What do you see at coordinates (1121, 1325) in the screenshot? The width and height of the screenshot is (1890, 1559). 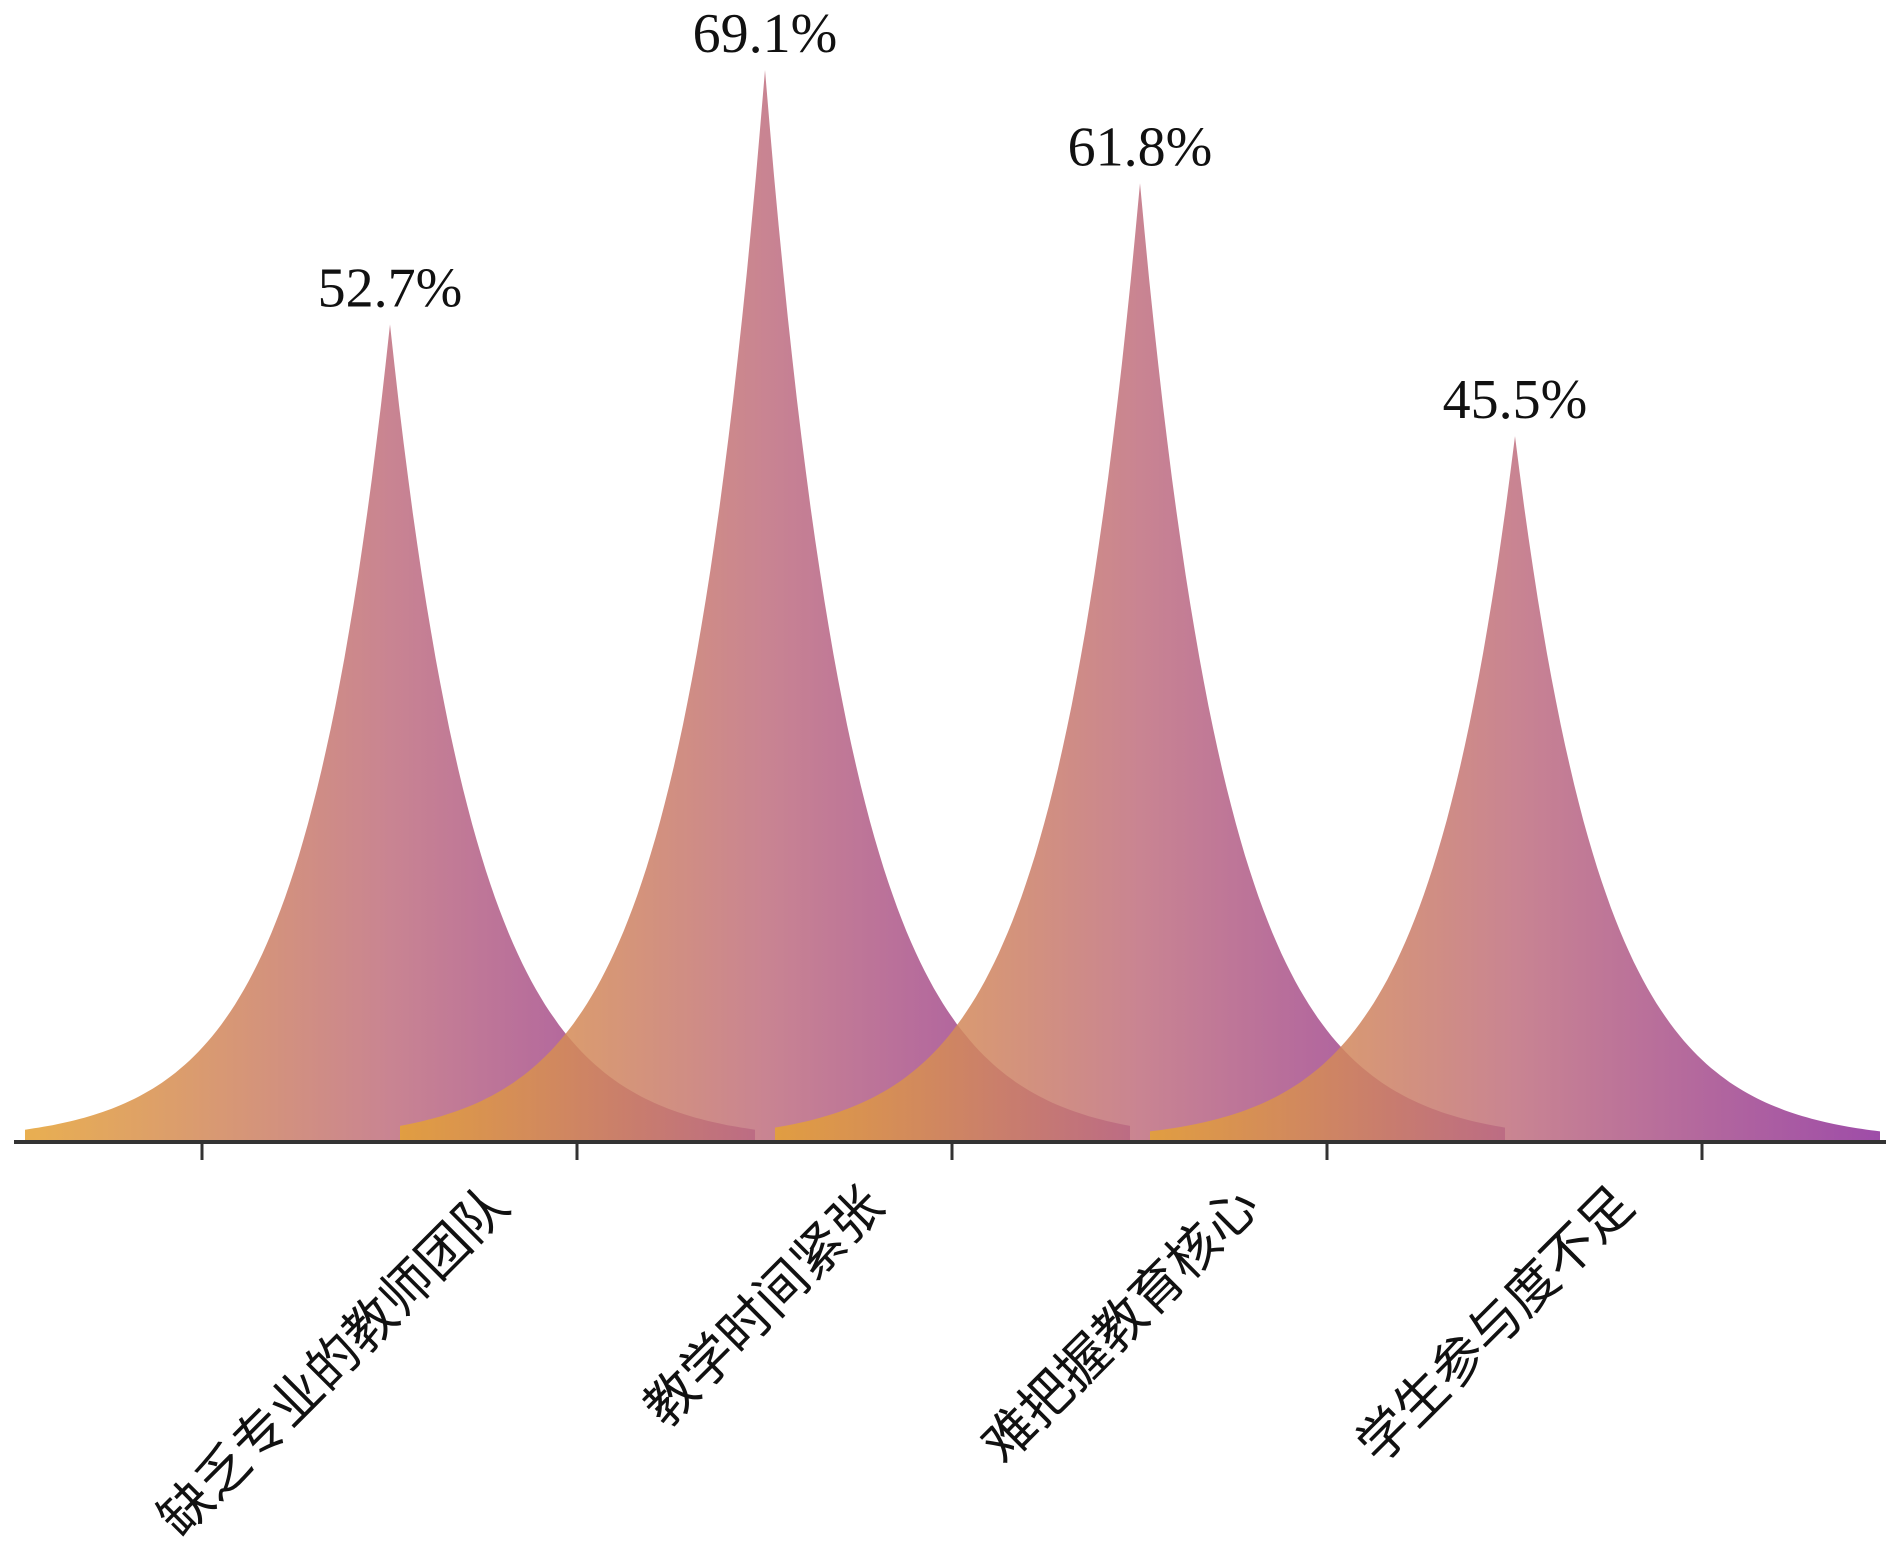 I see `category-label-3: 难把握教育核心` at bounding box center [1121, 1325].